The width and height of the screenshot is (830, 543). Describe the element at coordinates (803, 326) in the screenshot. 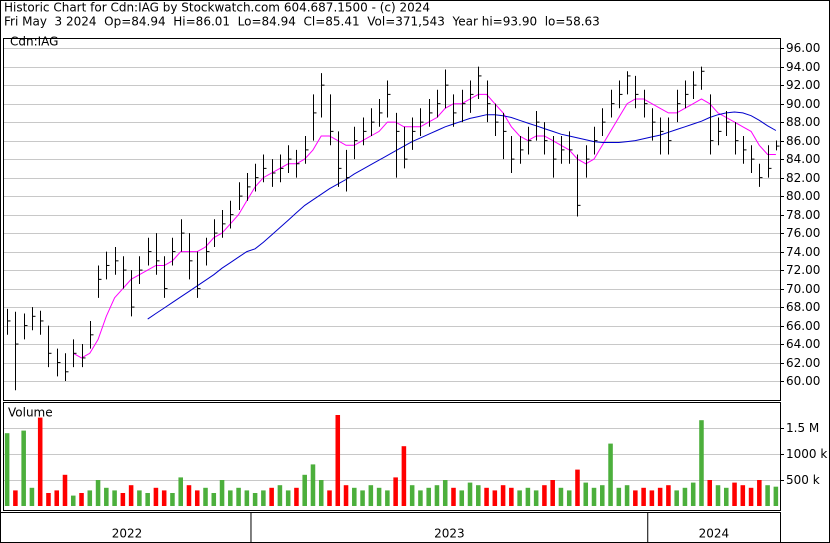

I see `y-tick-label: 66.00` at that location.